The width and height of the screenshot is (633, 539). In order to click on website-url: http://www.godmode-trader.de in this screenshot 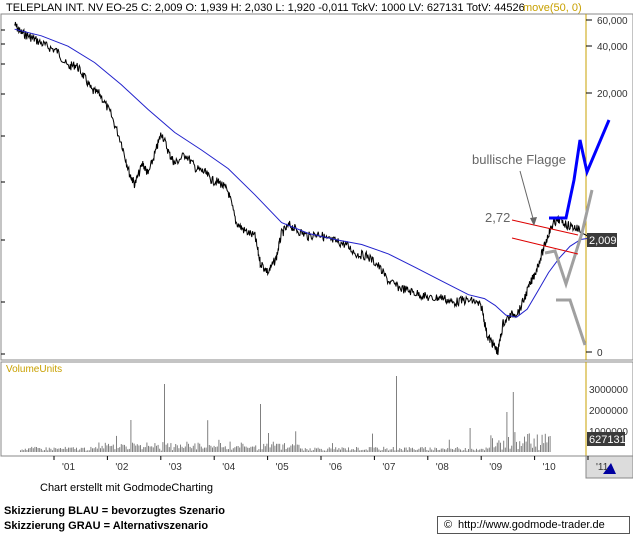, I will do `click(531, 525)`.